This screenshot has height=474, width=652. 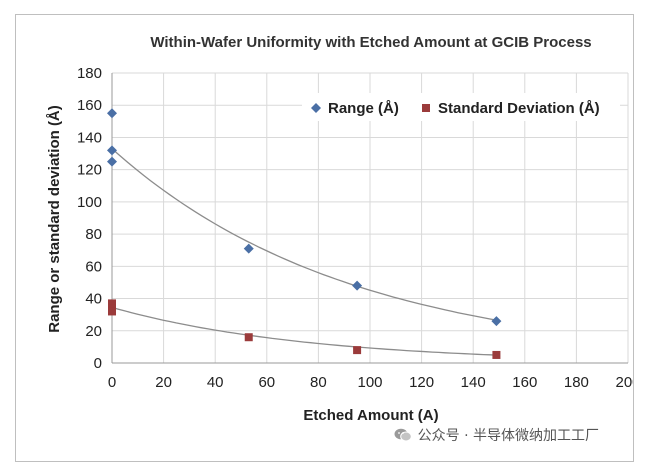 I want to click on x-tick-label: 200, so click(x=624, y=382).